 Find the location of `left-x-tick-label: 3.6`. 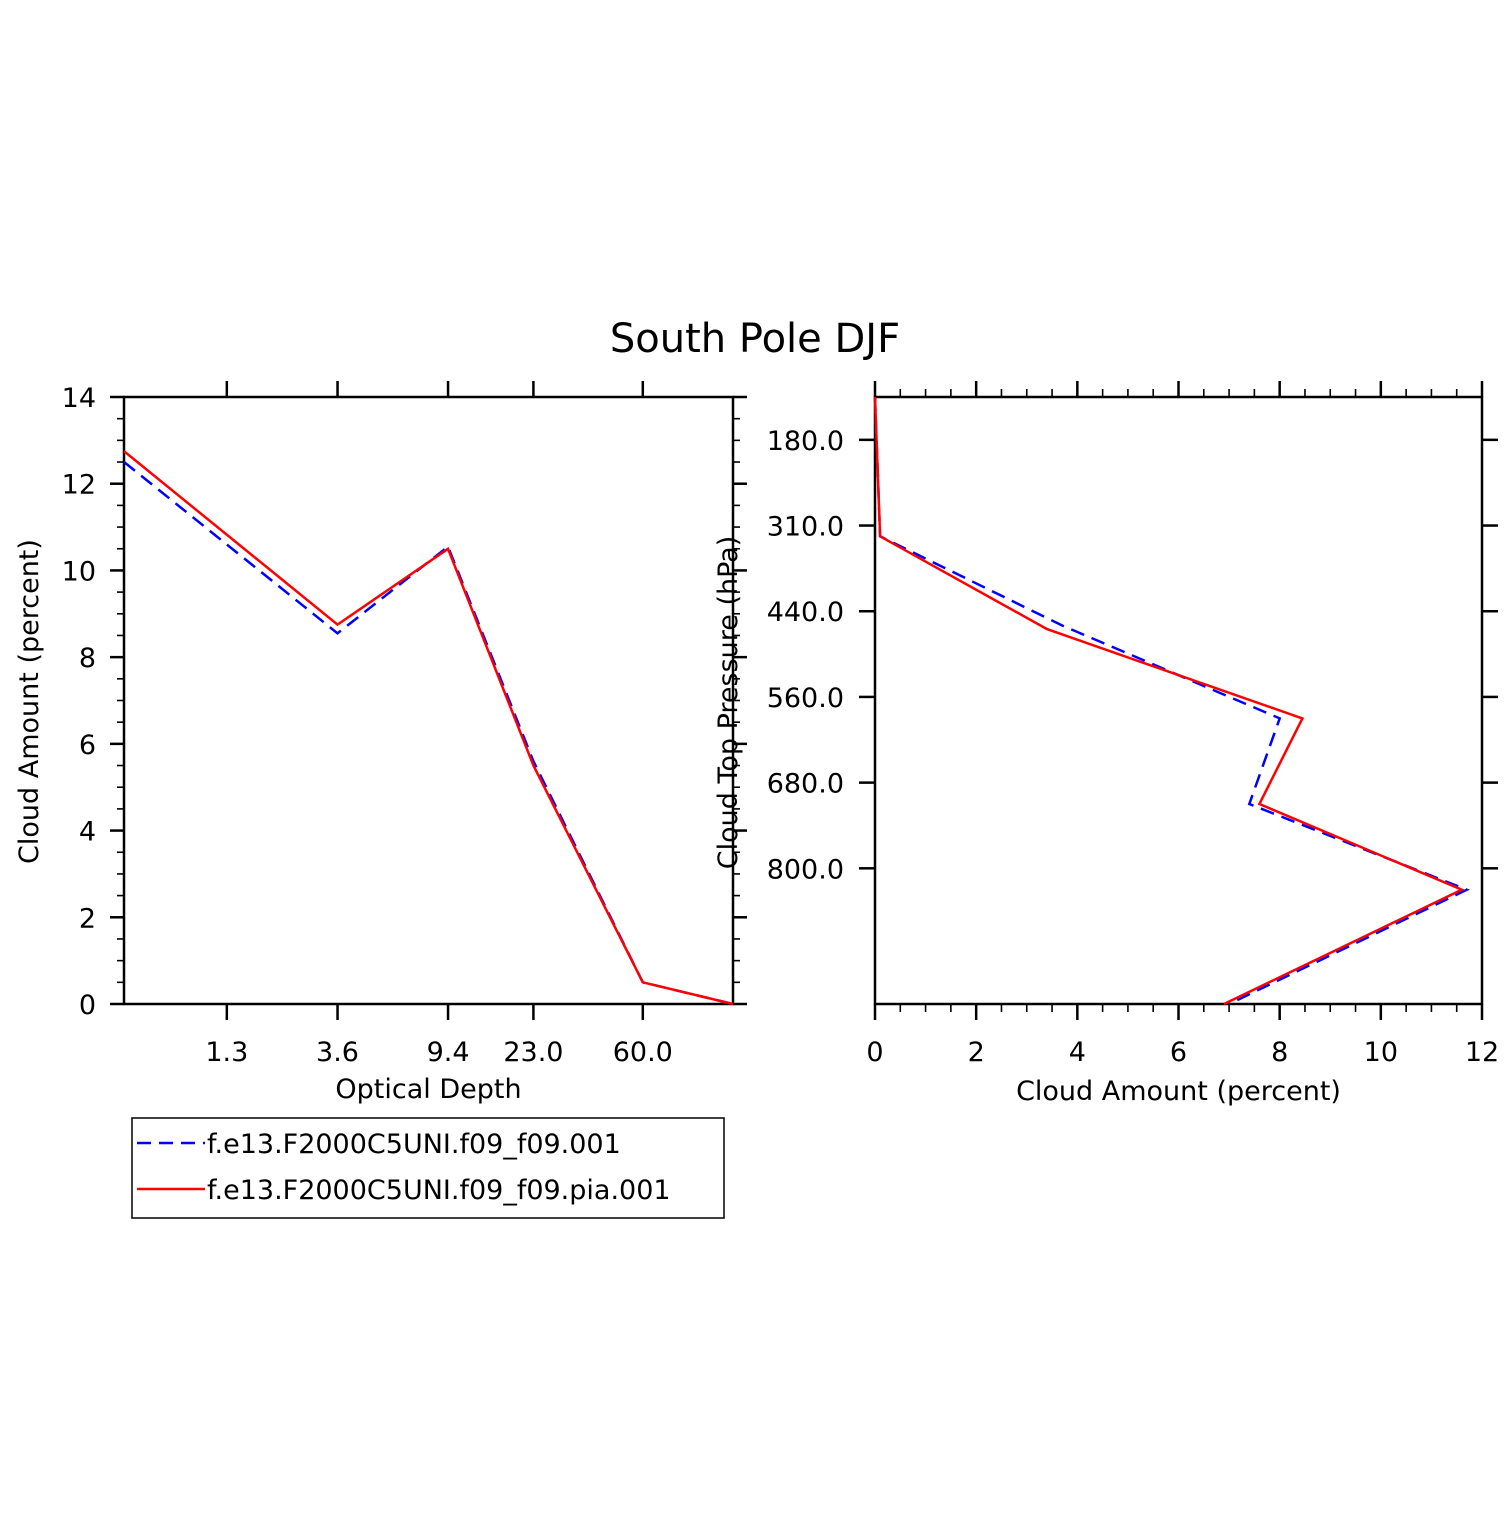

left-x-tick-label: 3.6 is located at coordinates (337, 1052).